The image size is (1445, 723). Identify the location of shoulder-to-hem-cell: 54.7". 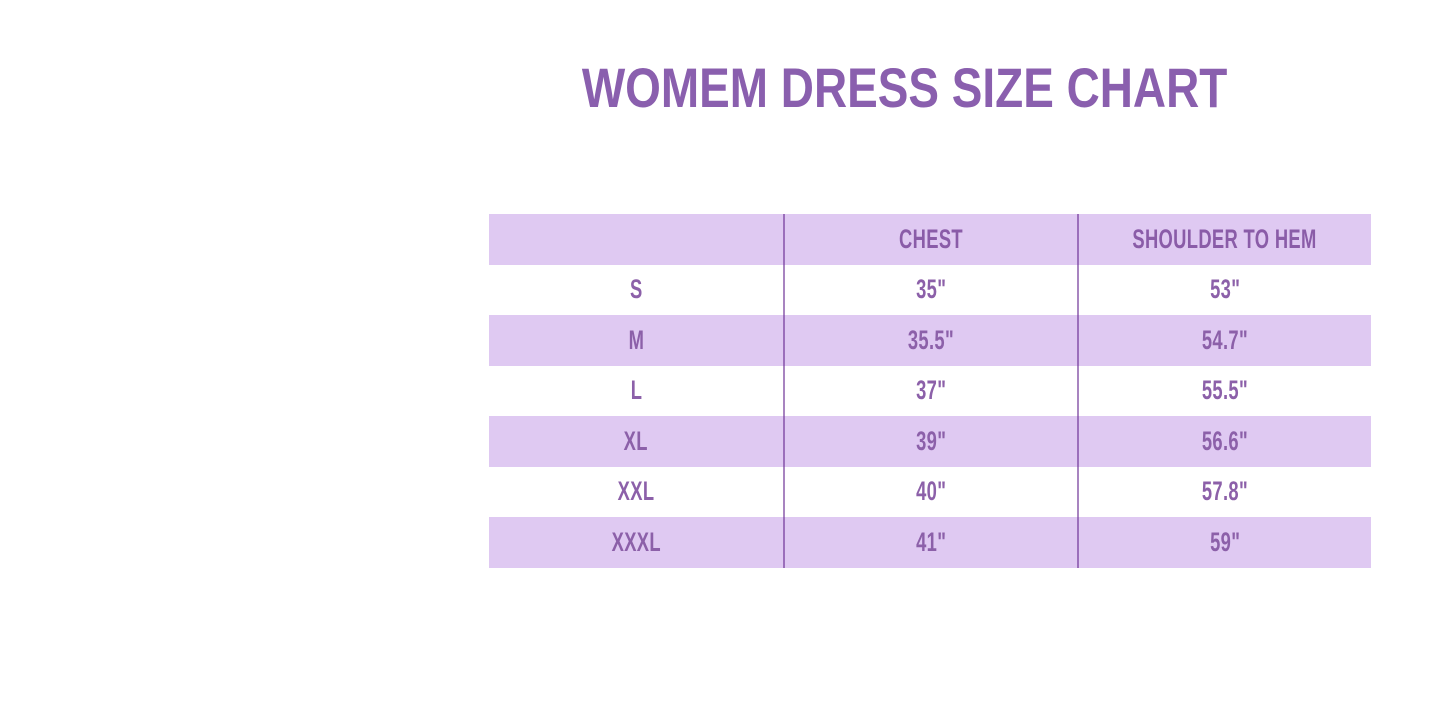
(1224, 340).